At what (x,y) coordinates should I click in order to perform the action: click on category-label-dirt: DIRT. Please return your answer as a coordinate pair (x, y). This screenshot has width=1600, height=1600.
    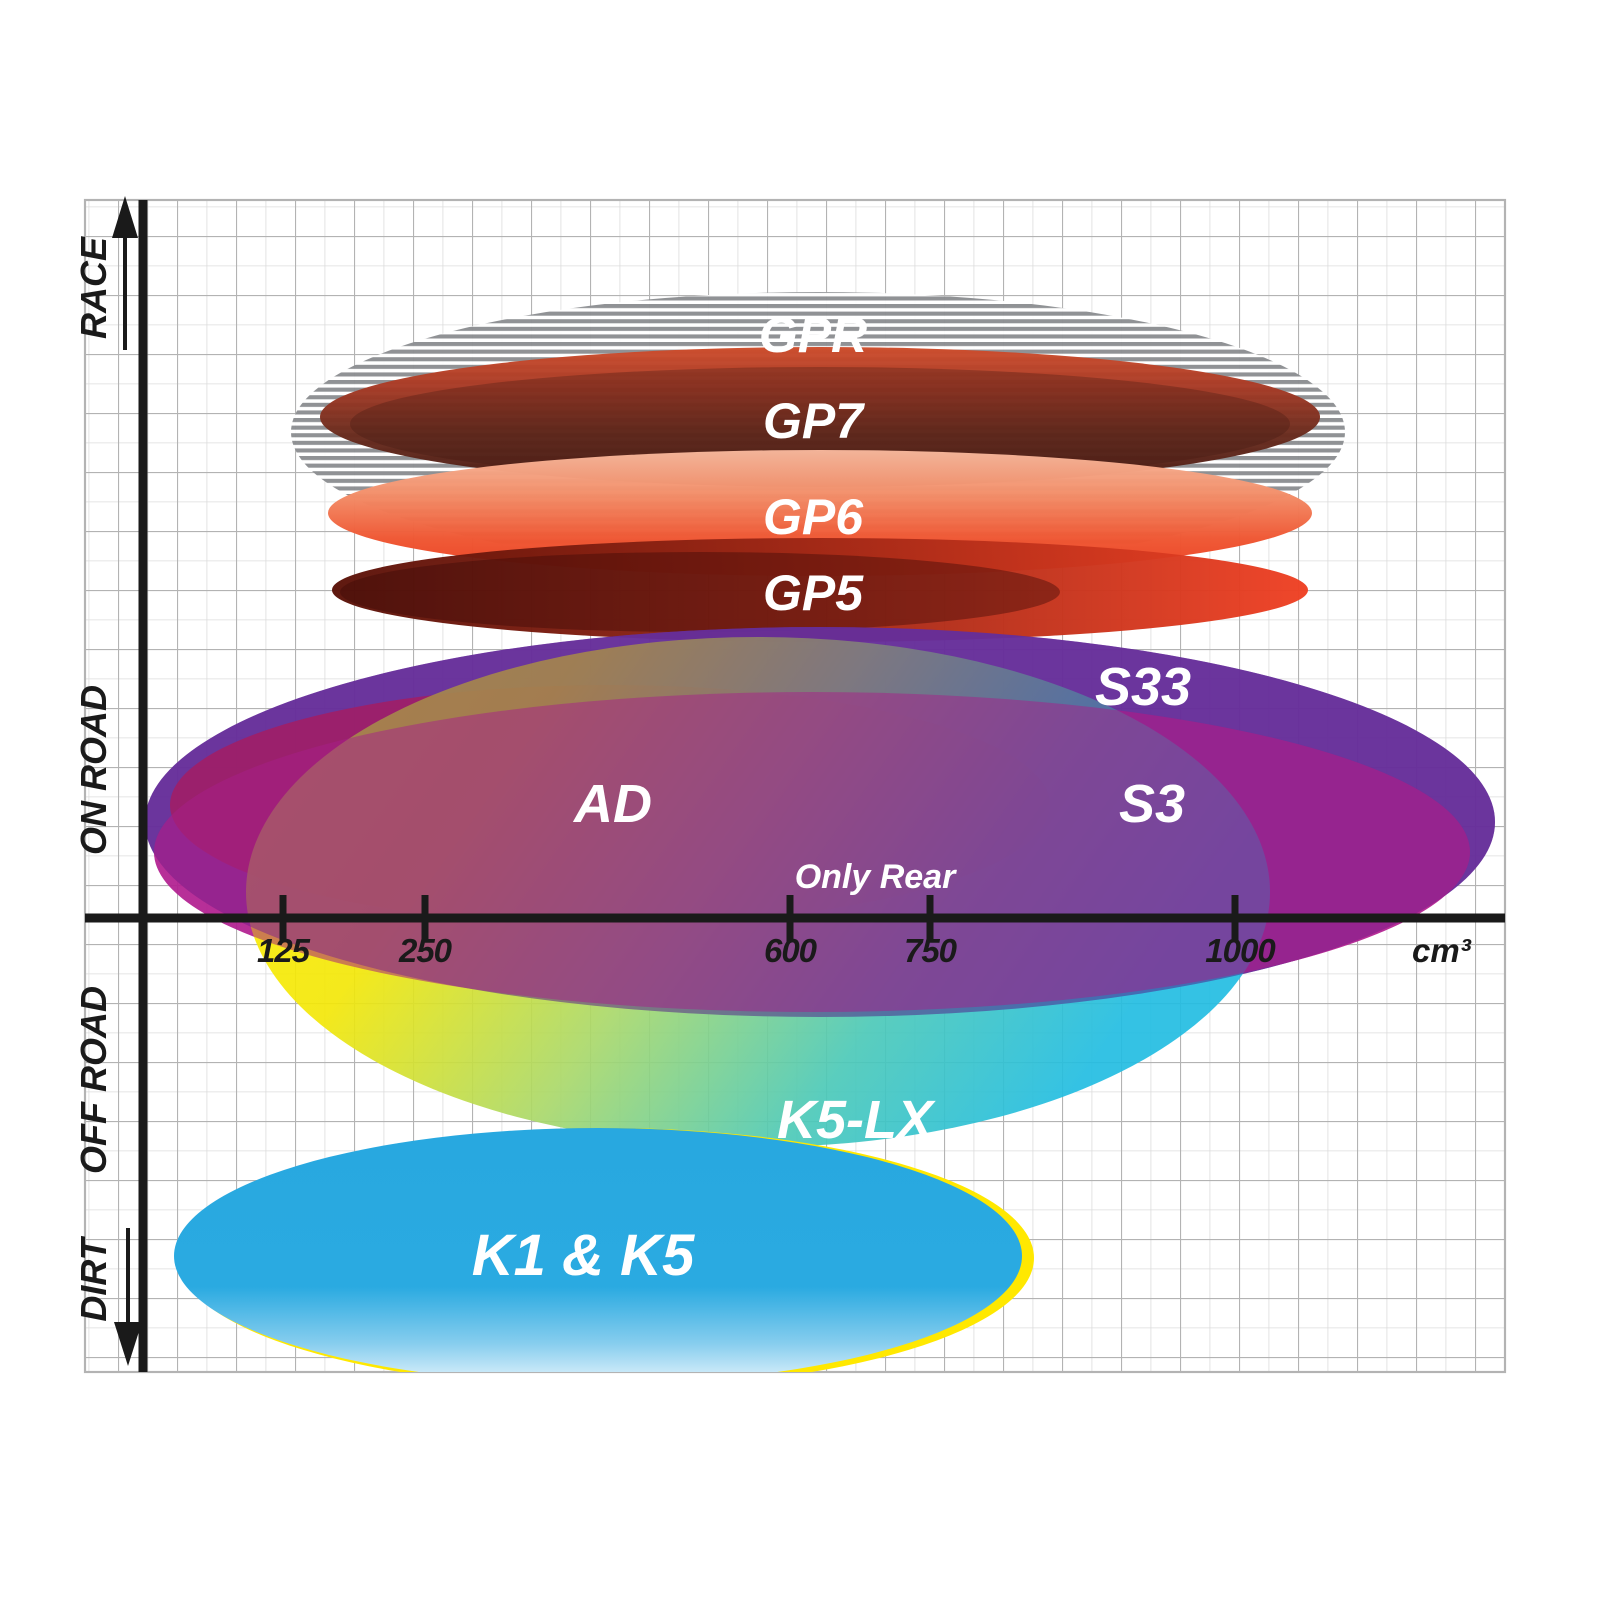
    Looking at the image, I should click on (93, 1278).